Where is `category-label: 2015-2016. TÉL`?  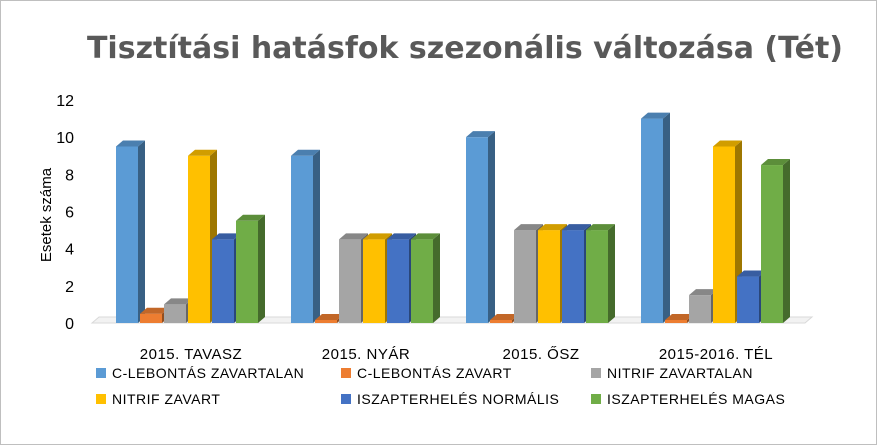 category-label: 2015-2016. TÉL is located at coordinates (716, 354).